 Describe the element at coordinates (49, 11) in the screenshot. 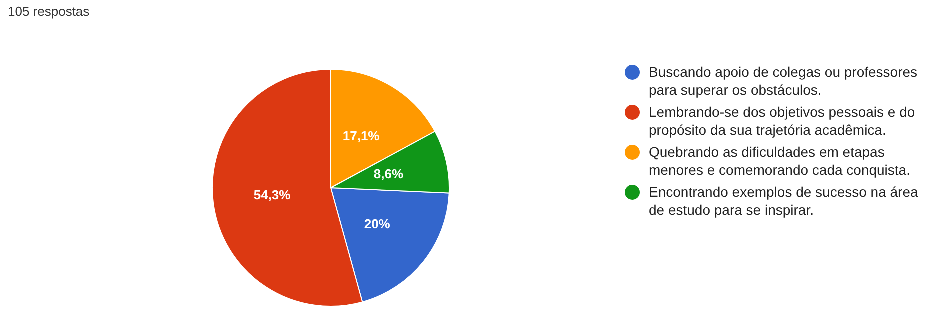

I see `text: 105 respostas` at that location.